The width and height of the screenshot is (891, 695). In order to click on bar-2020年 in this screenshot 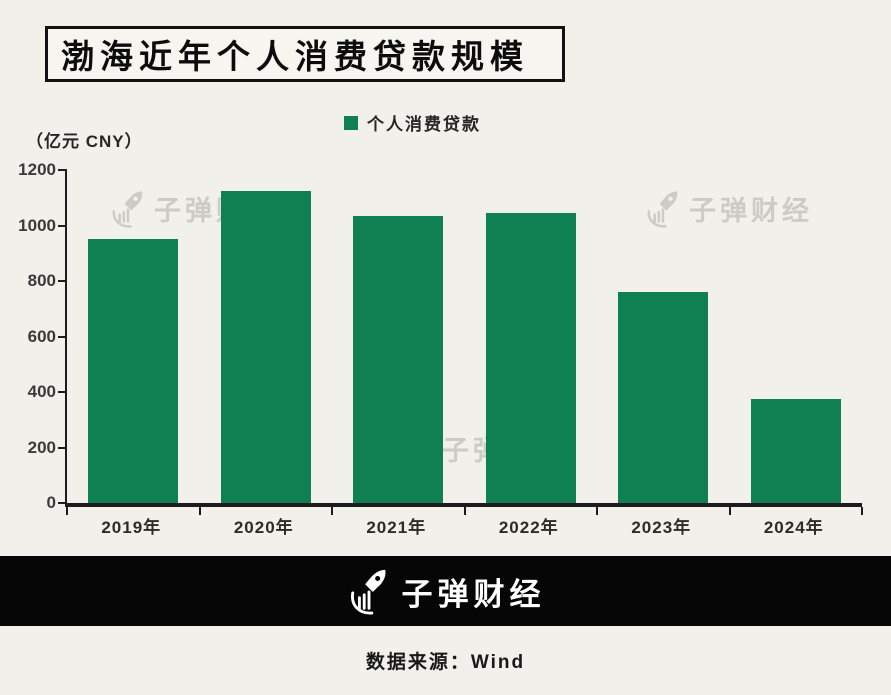, I will do `click(265, 346)`.